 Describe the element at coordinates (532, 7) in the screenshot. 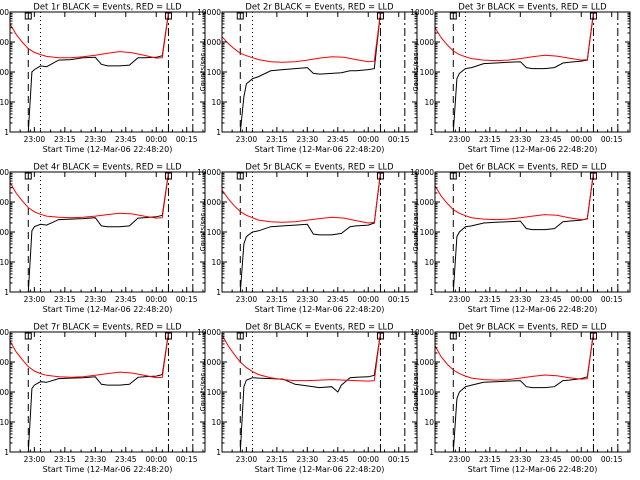

I see `panel-title: Det 3r BLACK = Events, RED = LLD` at that location.